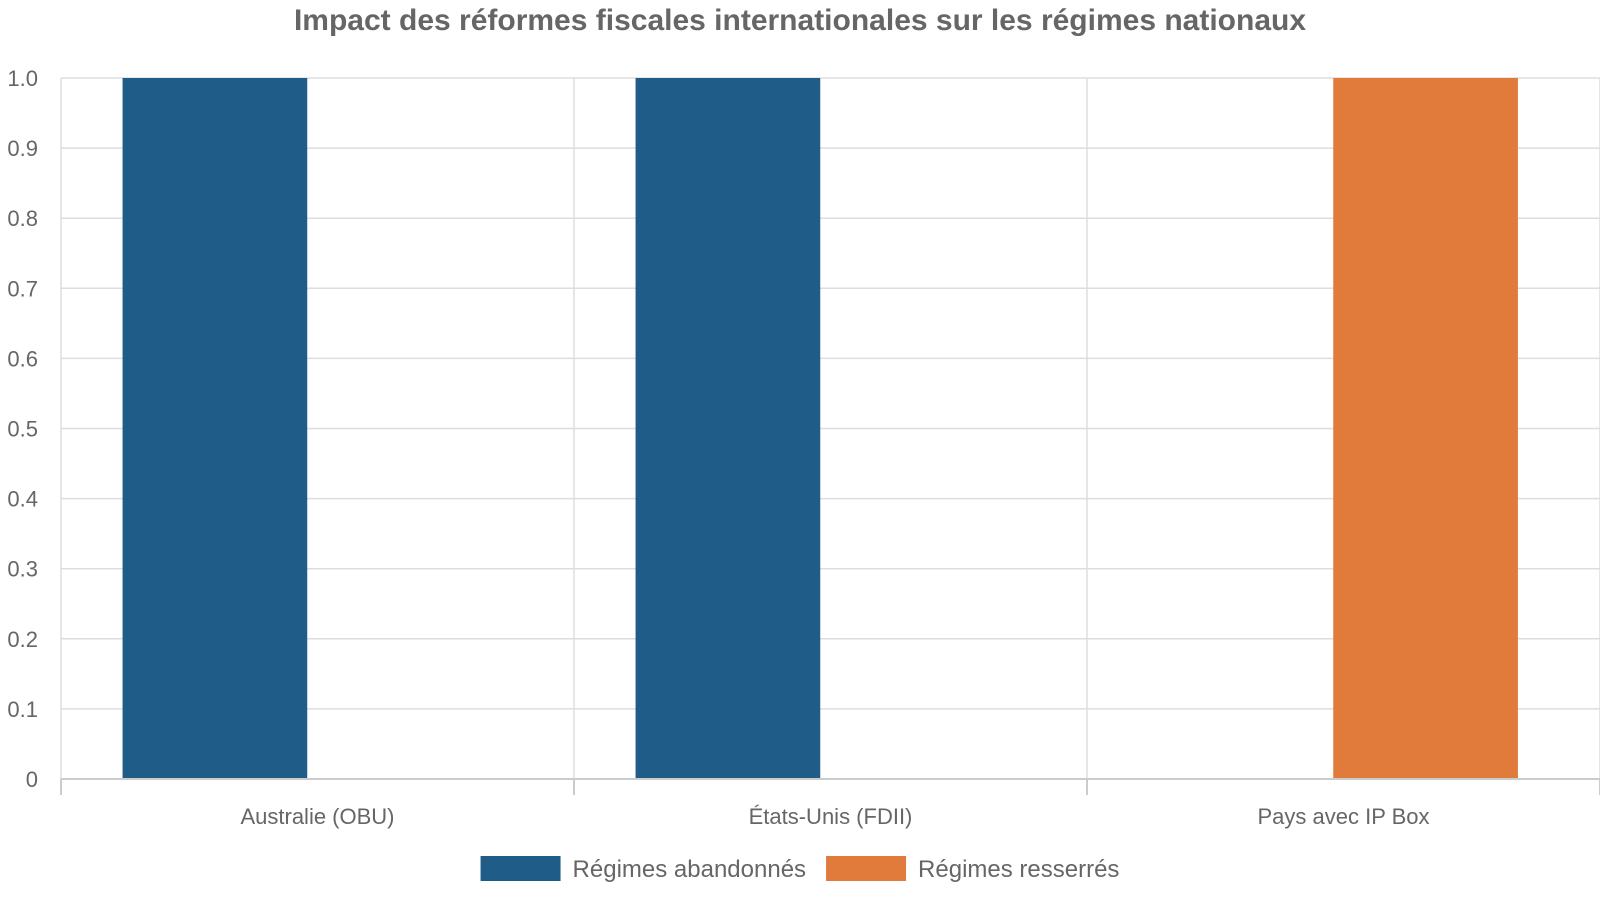  Describe the element at coordinates (32, 779) in the screenshot. I see `y-tick-label: 0` at that location.